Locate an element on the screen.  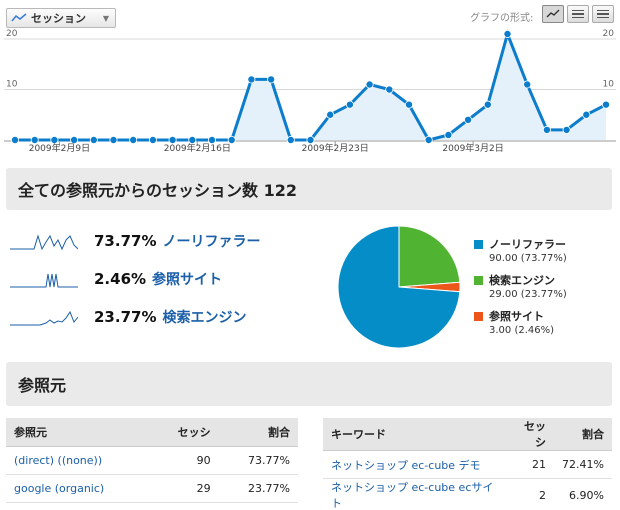
legend-value: 90.00 (73.77%) is located at coordinates (528, 258).